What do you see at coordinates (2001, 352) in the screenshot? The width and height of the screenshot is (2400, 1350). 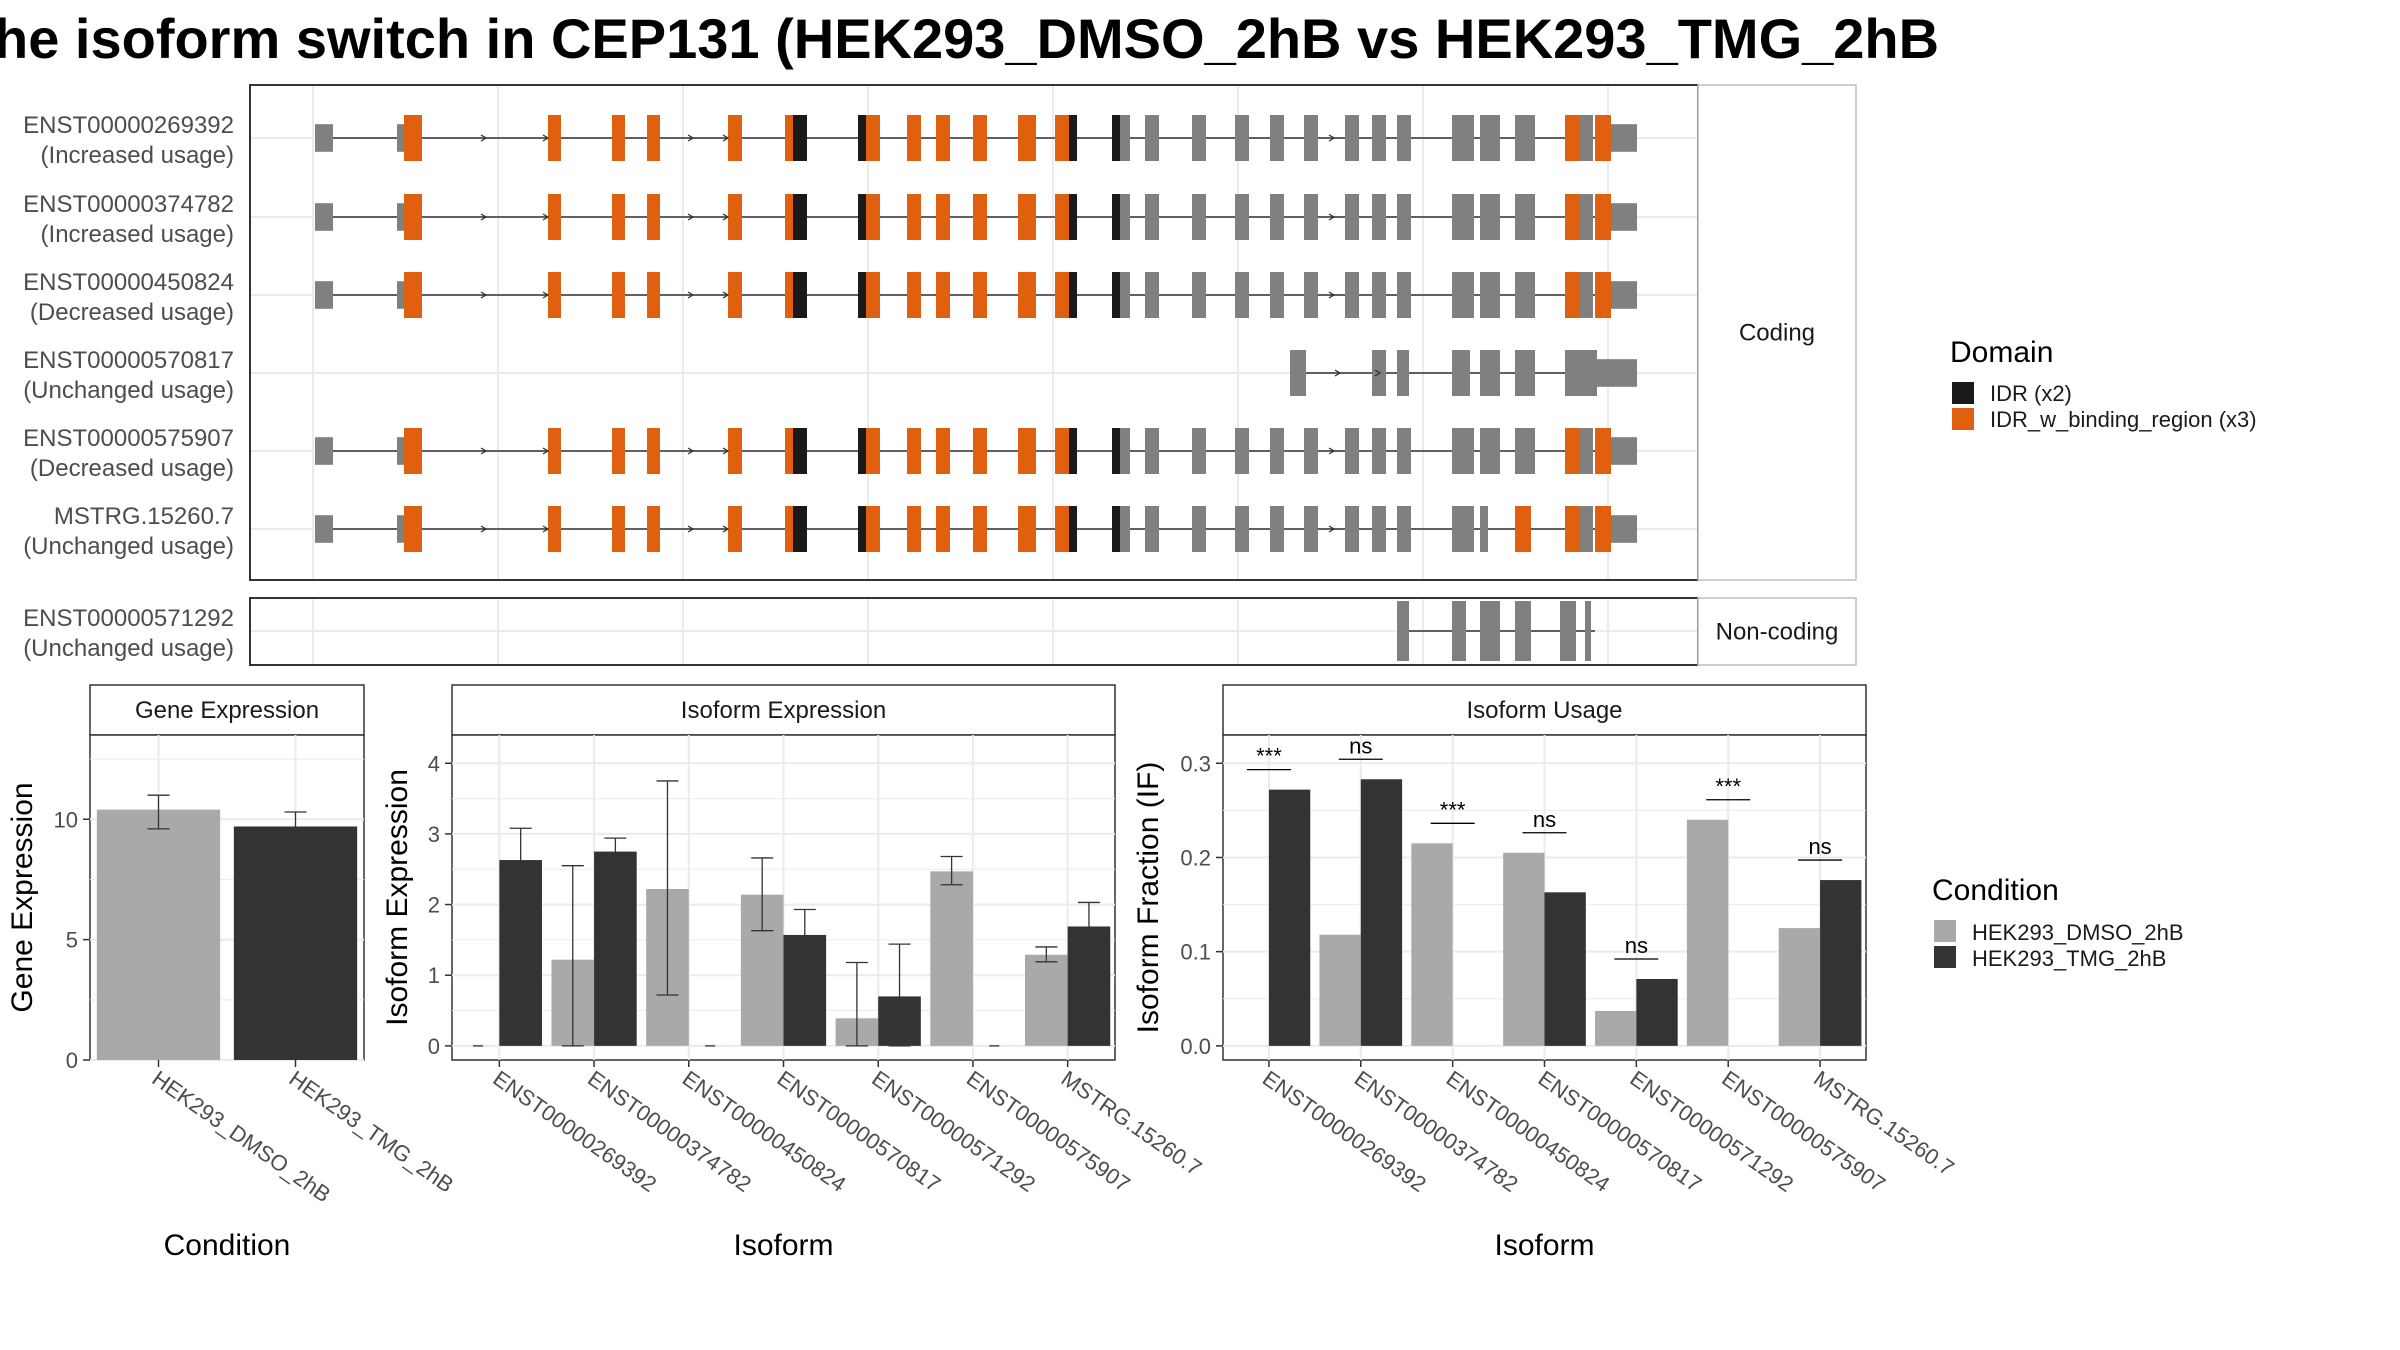 I see `domain-legend-title: Domain` at bounding box center [2001, 352].